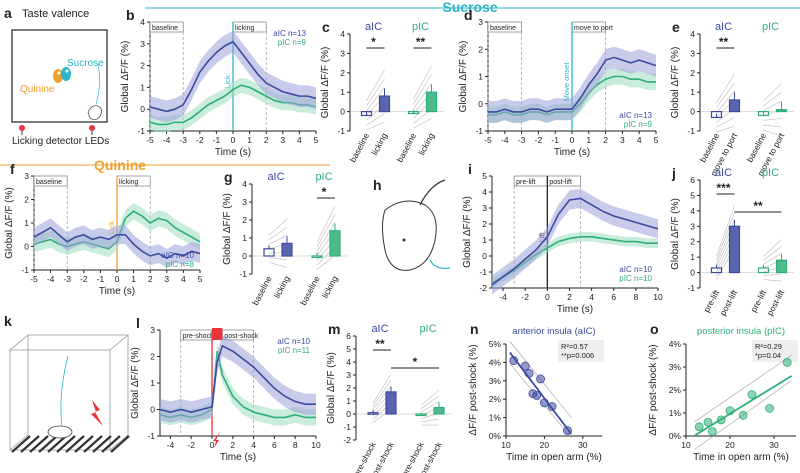 The image size is (800, 473). Describe the element at coordinates (380, 344) in the screenshot. I see `sig-label: **` at that location.